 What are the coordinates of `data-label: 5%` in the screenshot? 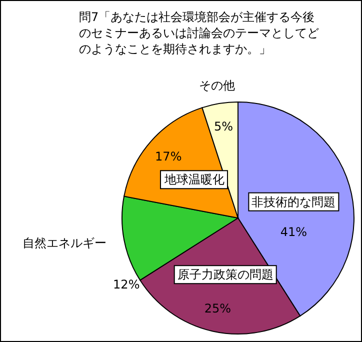 It's located at (224, 126).